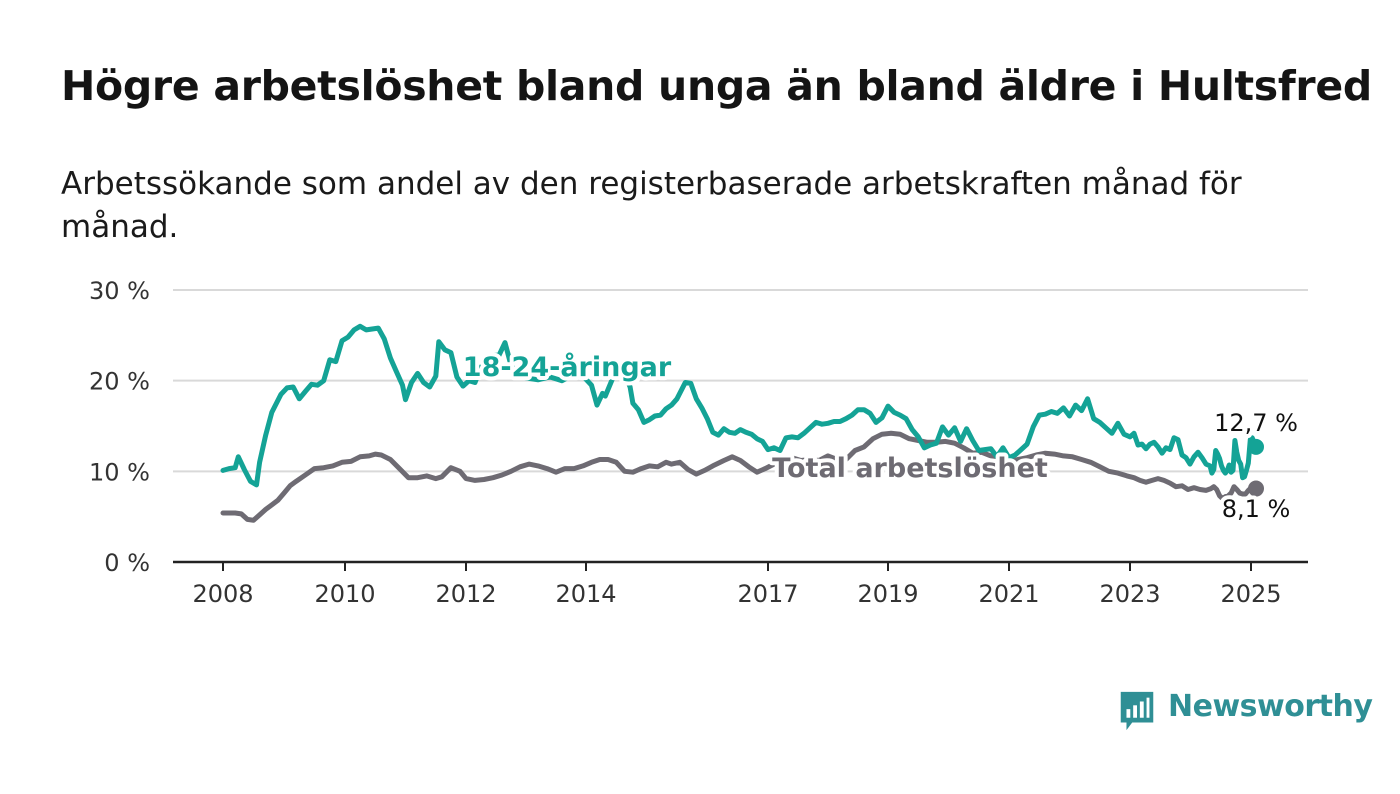 This screenshot has height=794, width=1400. What do you see at coordinates (887, 594) in the screenshot?
I see `x-tick-label: 2019` at bounding box center [887, 594].